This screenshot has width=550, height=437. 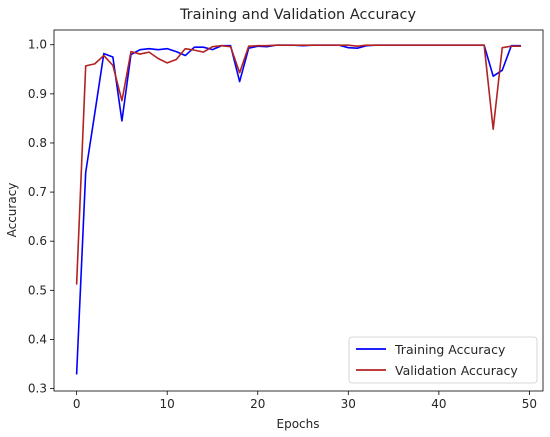 I want to click on x-tick-label: 50, so click(x=529, y=404).